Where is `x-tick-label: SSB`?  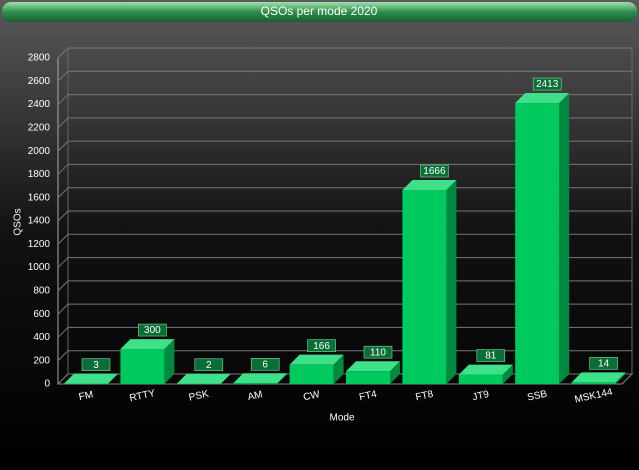 x-tick-label: SSB is located at coordinates (537, 396).